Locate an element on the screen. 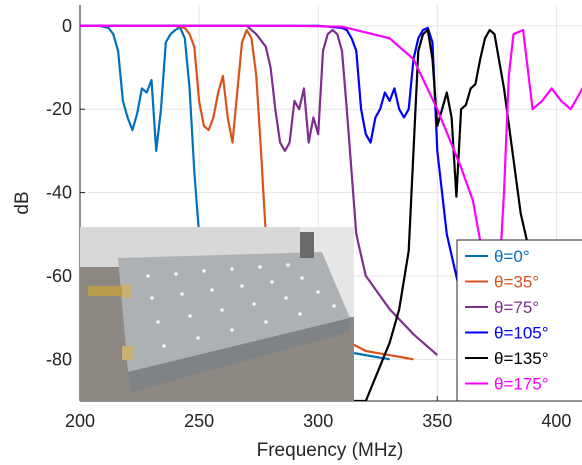 The image size is (582, 465). legend-label: θ=75° is located at coordinates (516, 307).